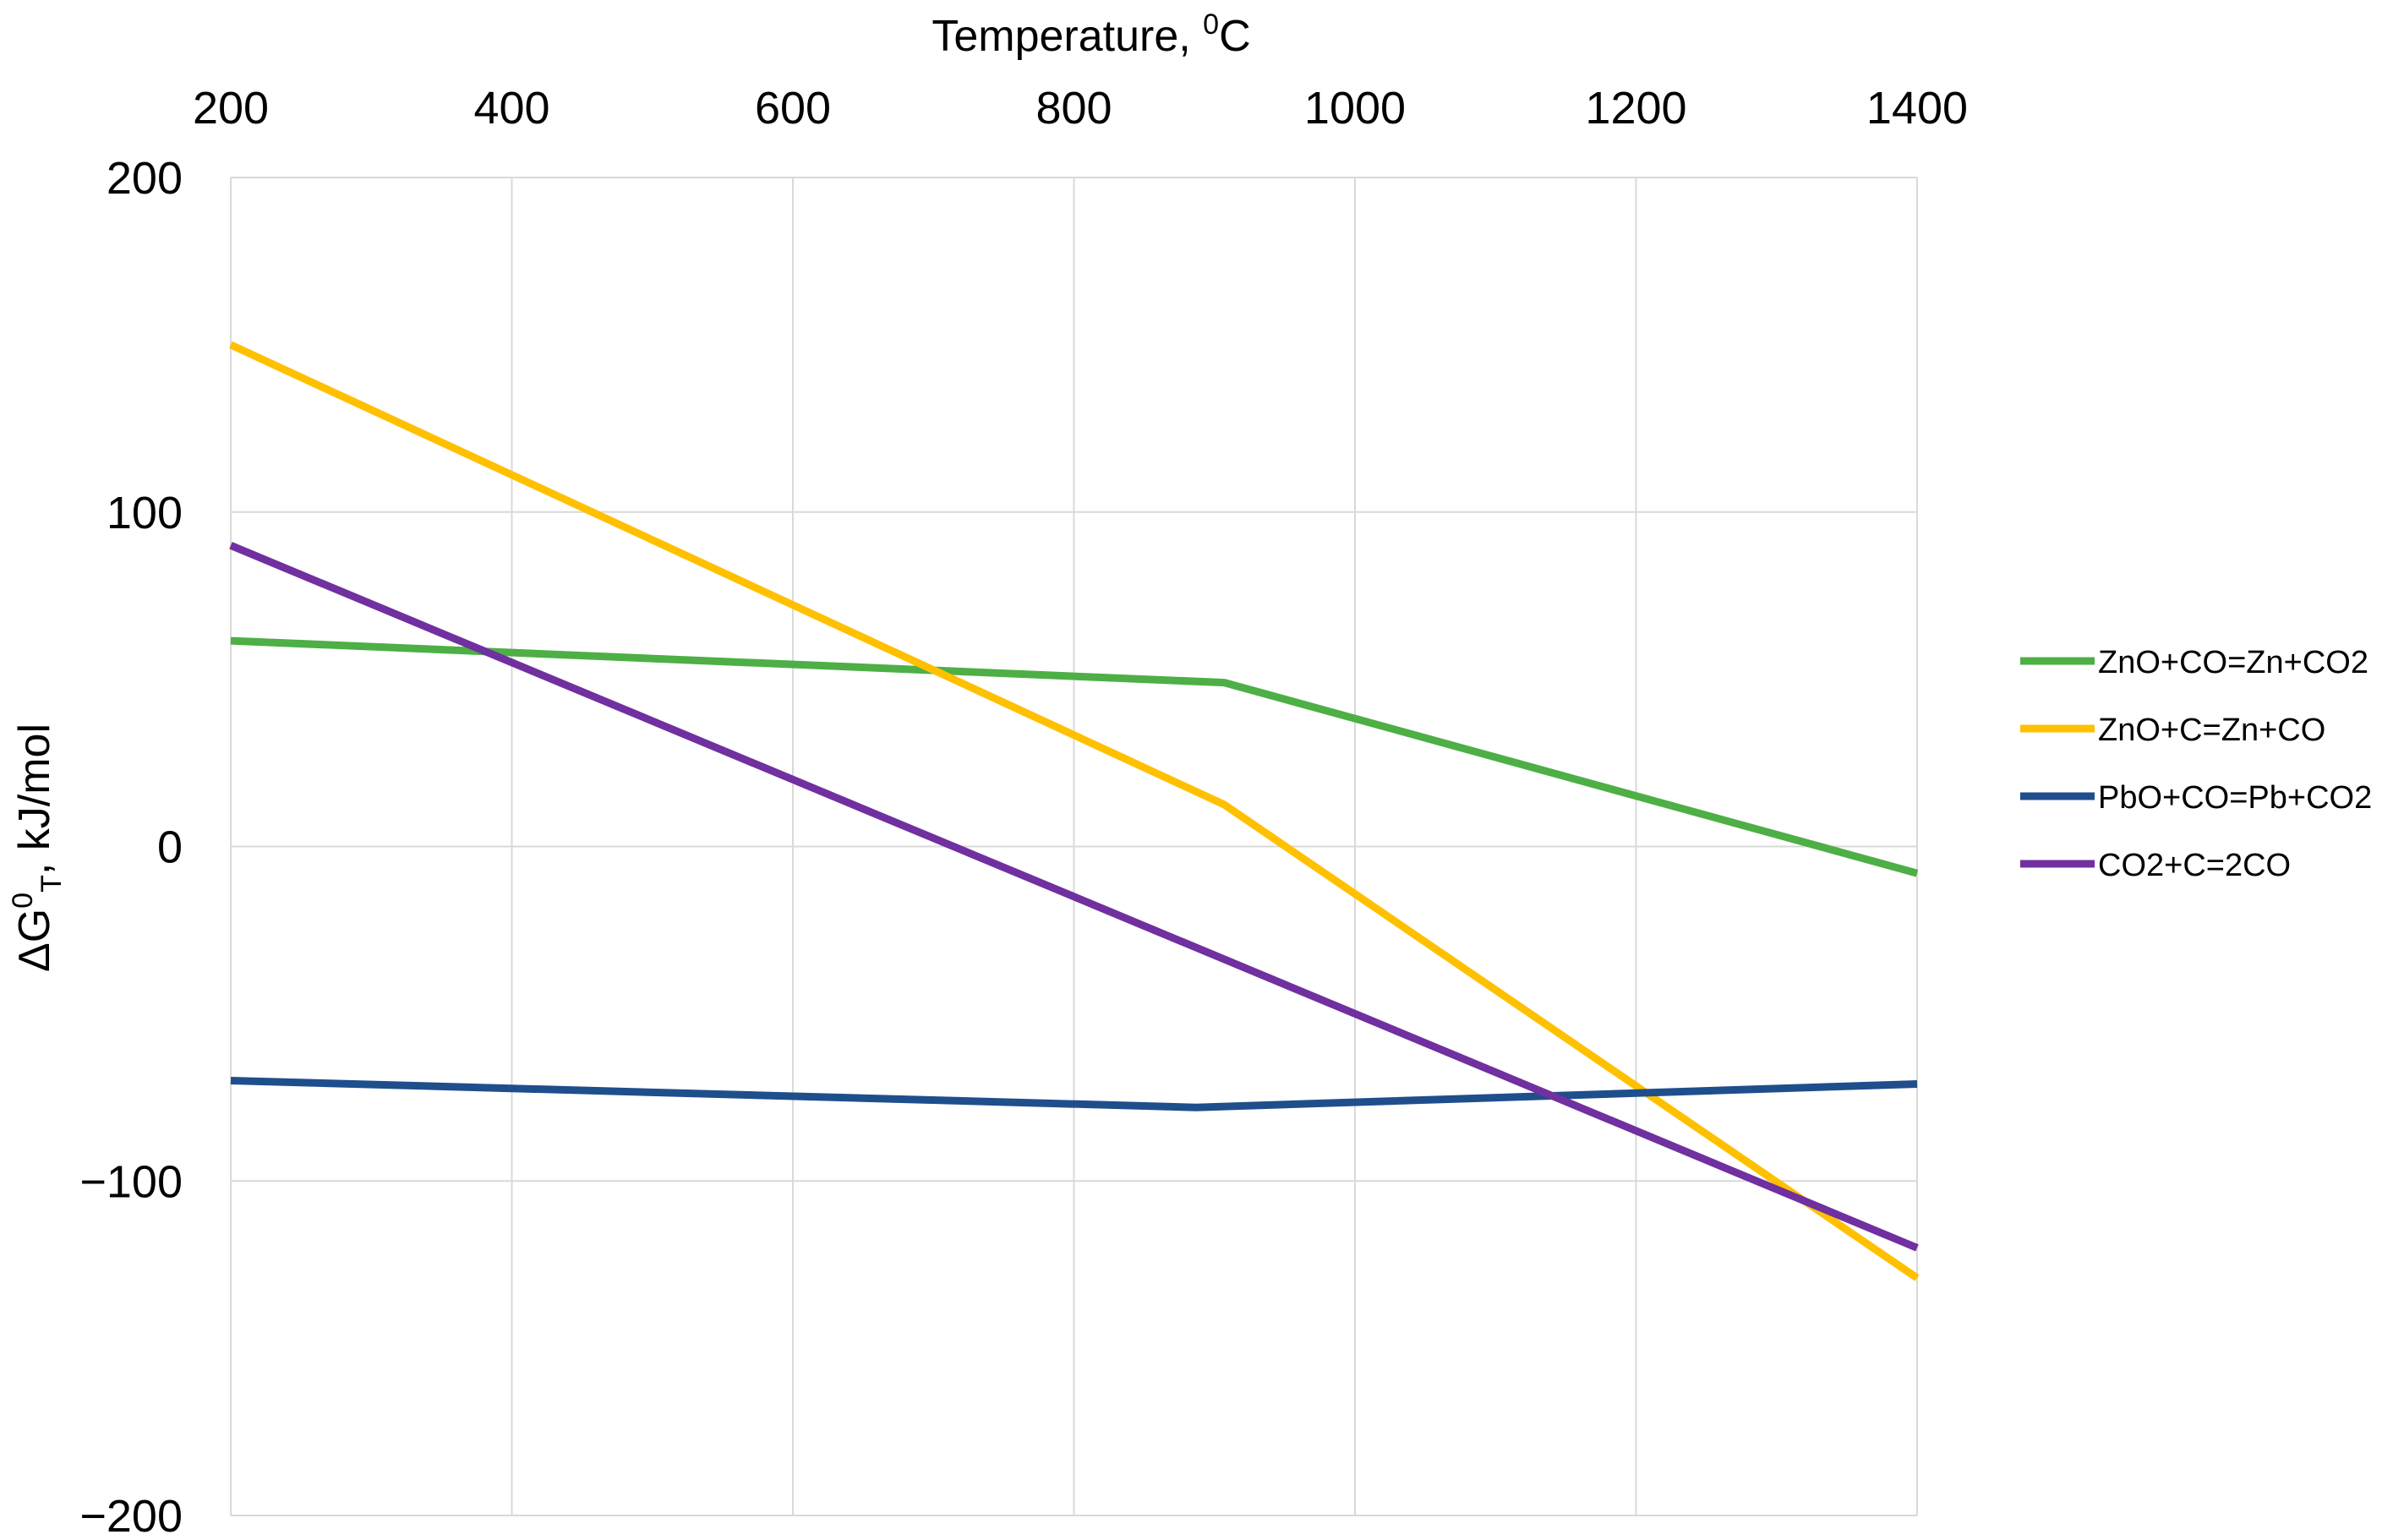  I want to click on y-axis-title: ΔG0T, kJ/mol, so click(37, 848).